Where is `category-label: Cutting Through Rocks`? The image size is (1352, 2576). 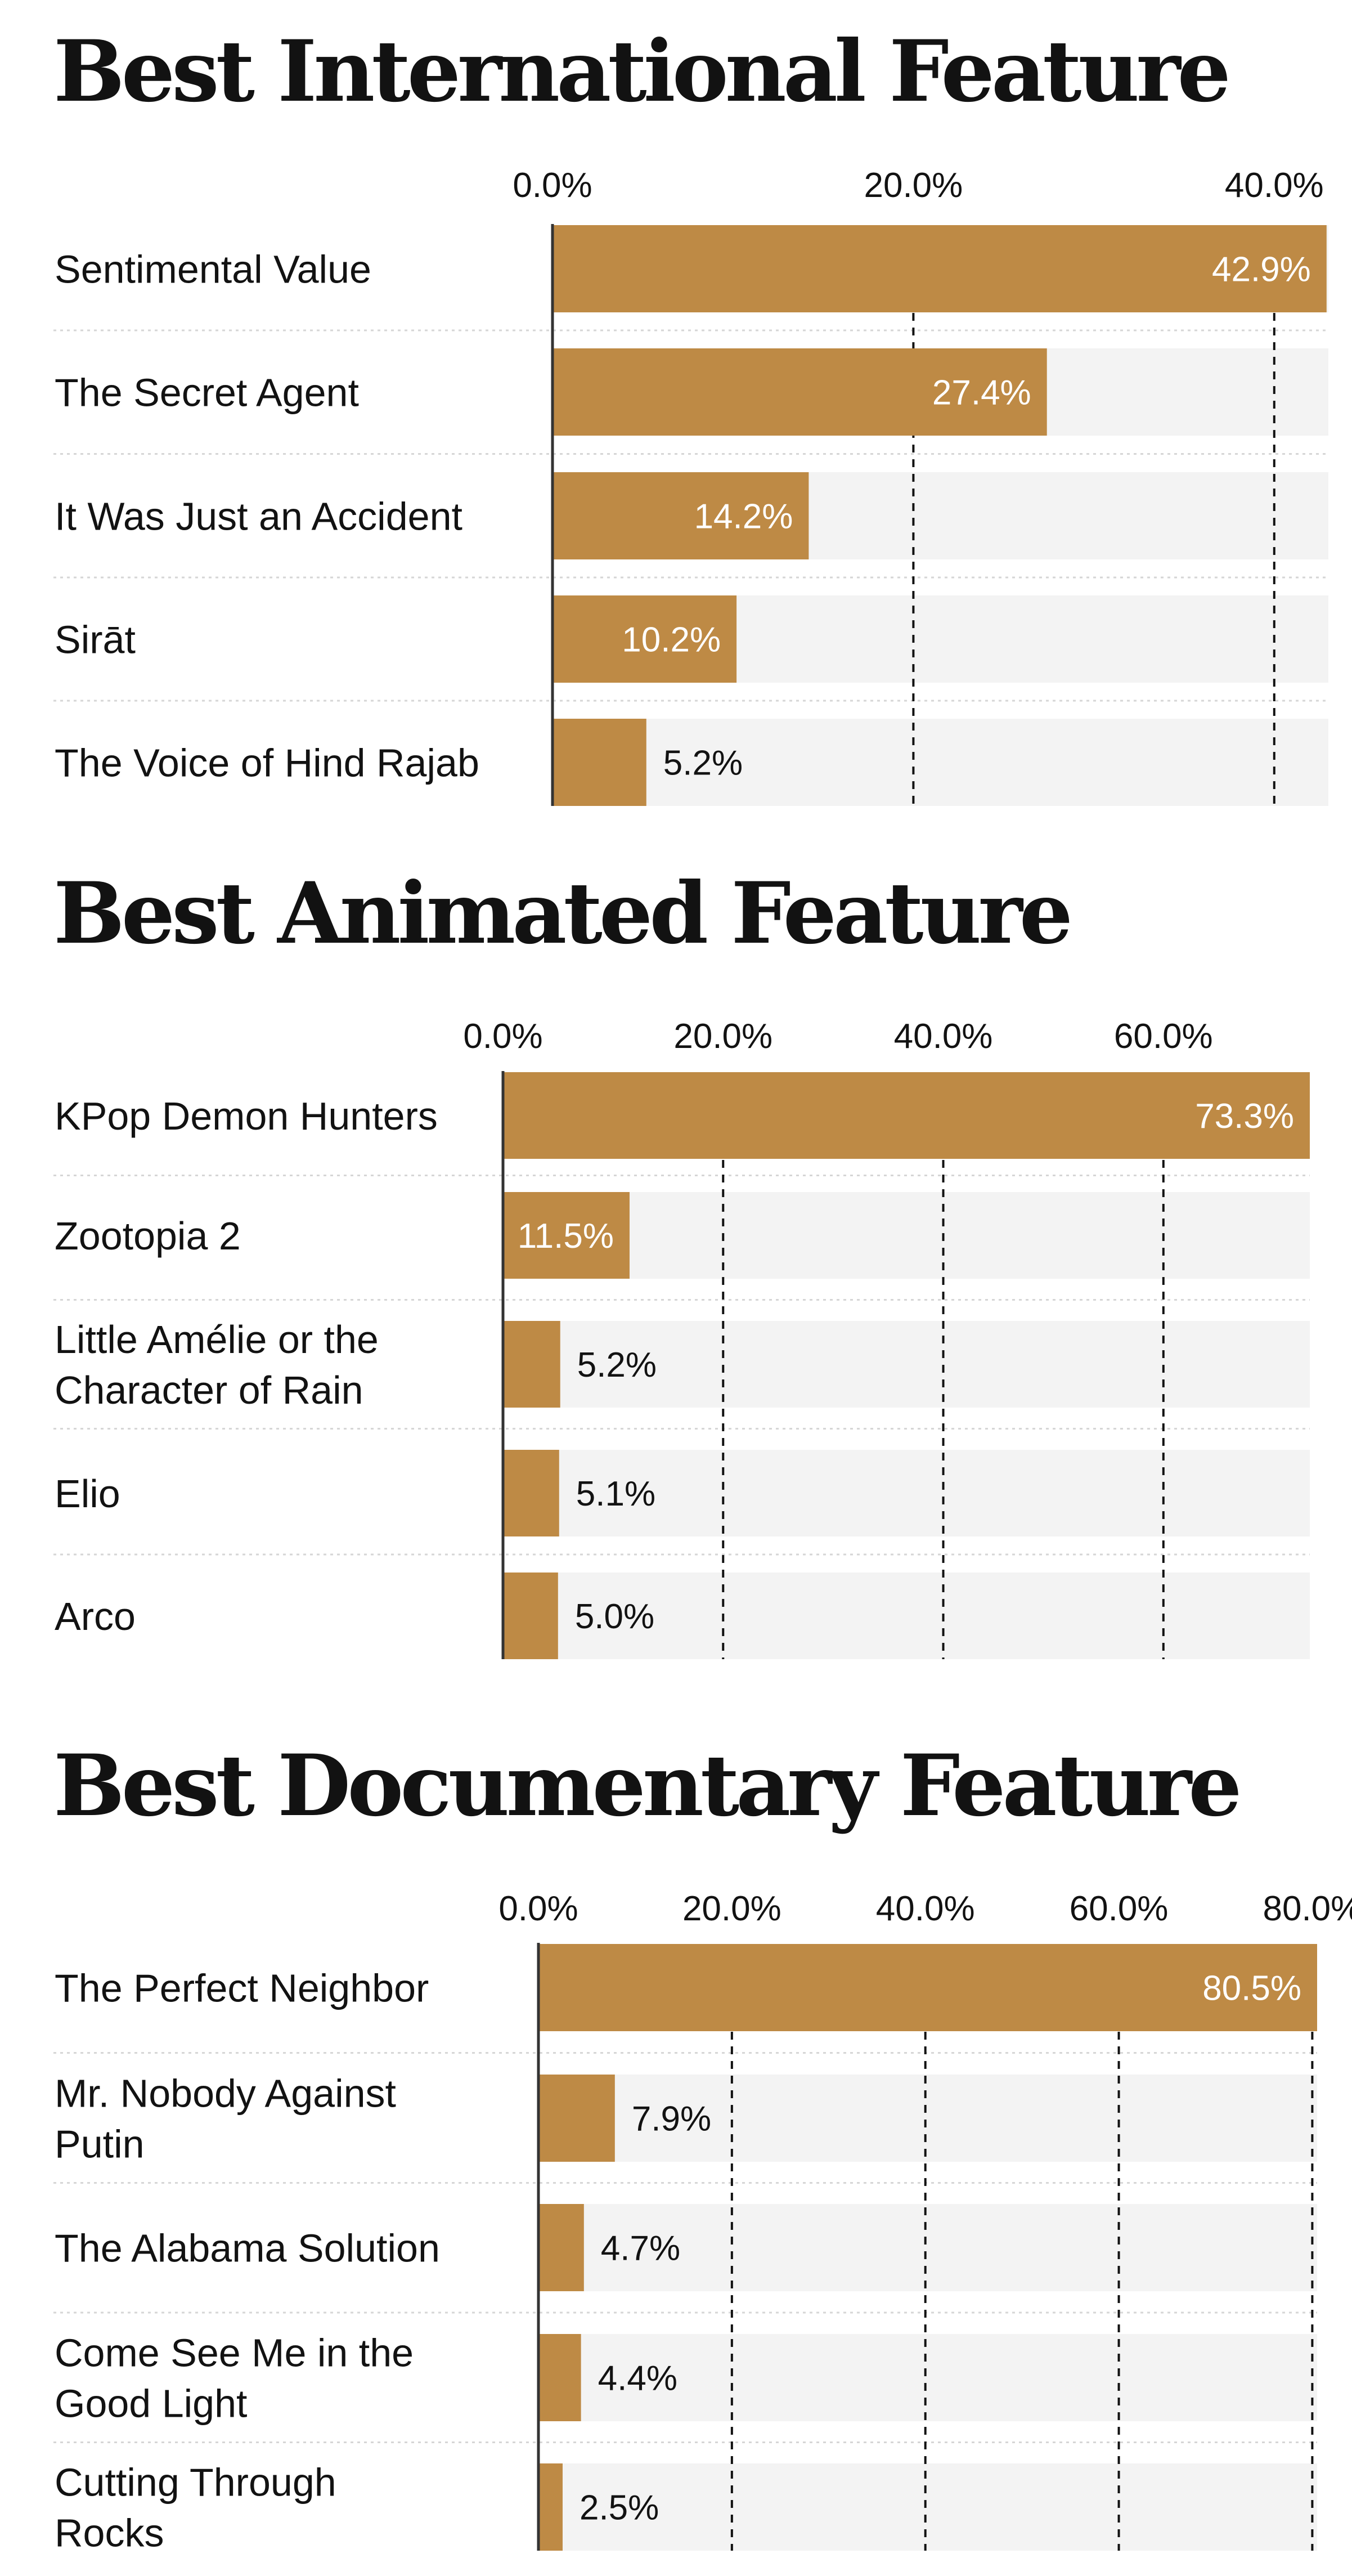
category-label: Cutting Through Rocks is located at coordinates (196, 2508).